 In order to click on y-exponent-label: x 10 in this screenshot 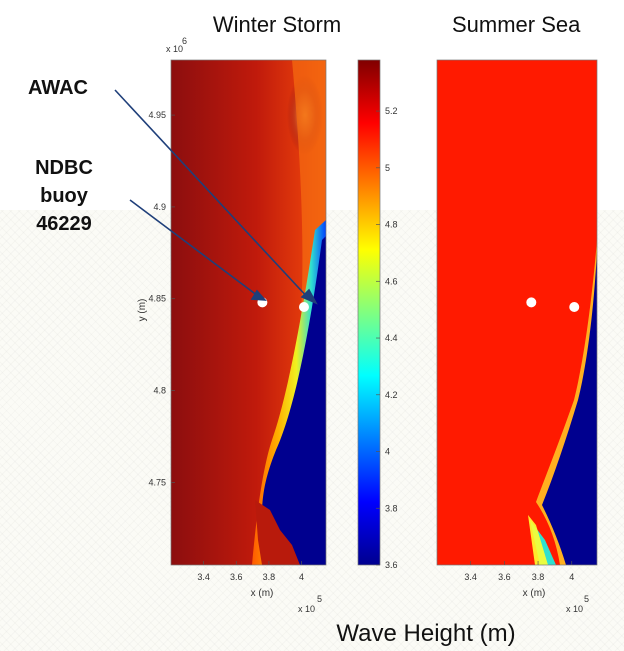, I will do `click(174, 49)`.